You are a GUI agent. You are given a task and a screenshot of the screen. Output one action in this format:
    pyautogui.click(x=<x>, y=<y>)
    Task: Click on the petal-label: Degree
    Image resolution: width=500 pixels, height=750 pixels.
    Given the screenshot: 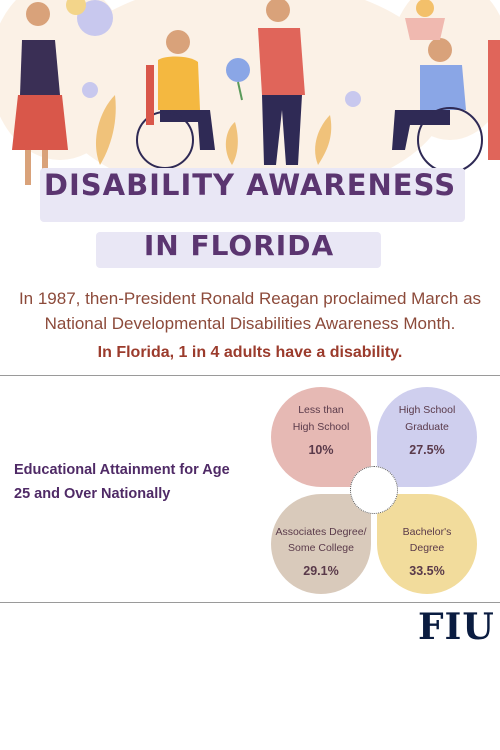 What is the action you would take?
    pyautogui.click(x=427, y=548)
    